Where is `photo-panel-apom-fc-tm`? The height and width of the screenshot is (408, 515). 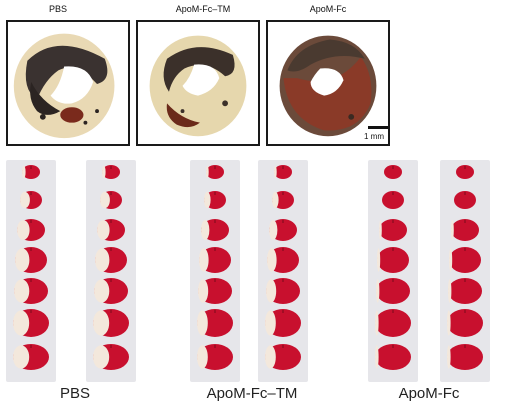
photo-panel-apom-fc-tm is located at coordinates (198, 83).